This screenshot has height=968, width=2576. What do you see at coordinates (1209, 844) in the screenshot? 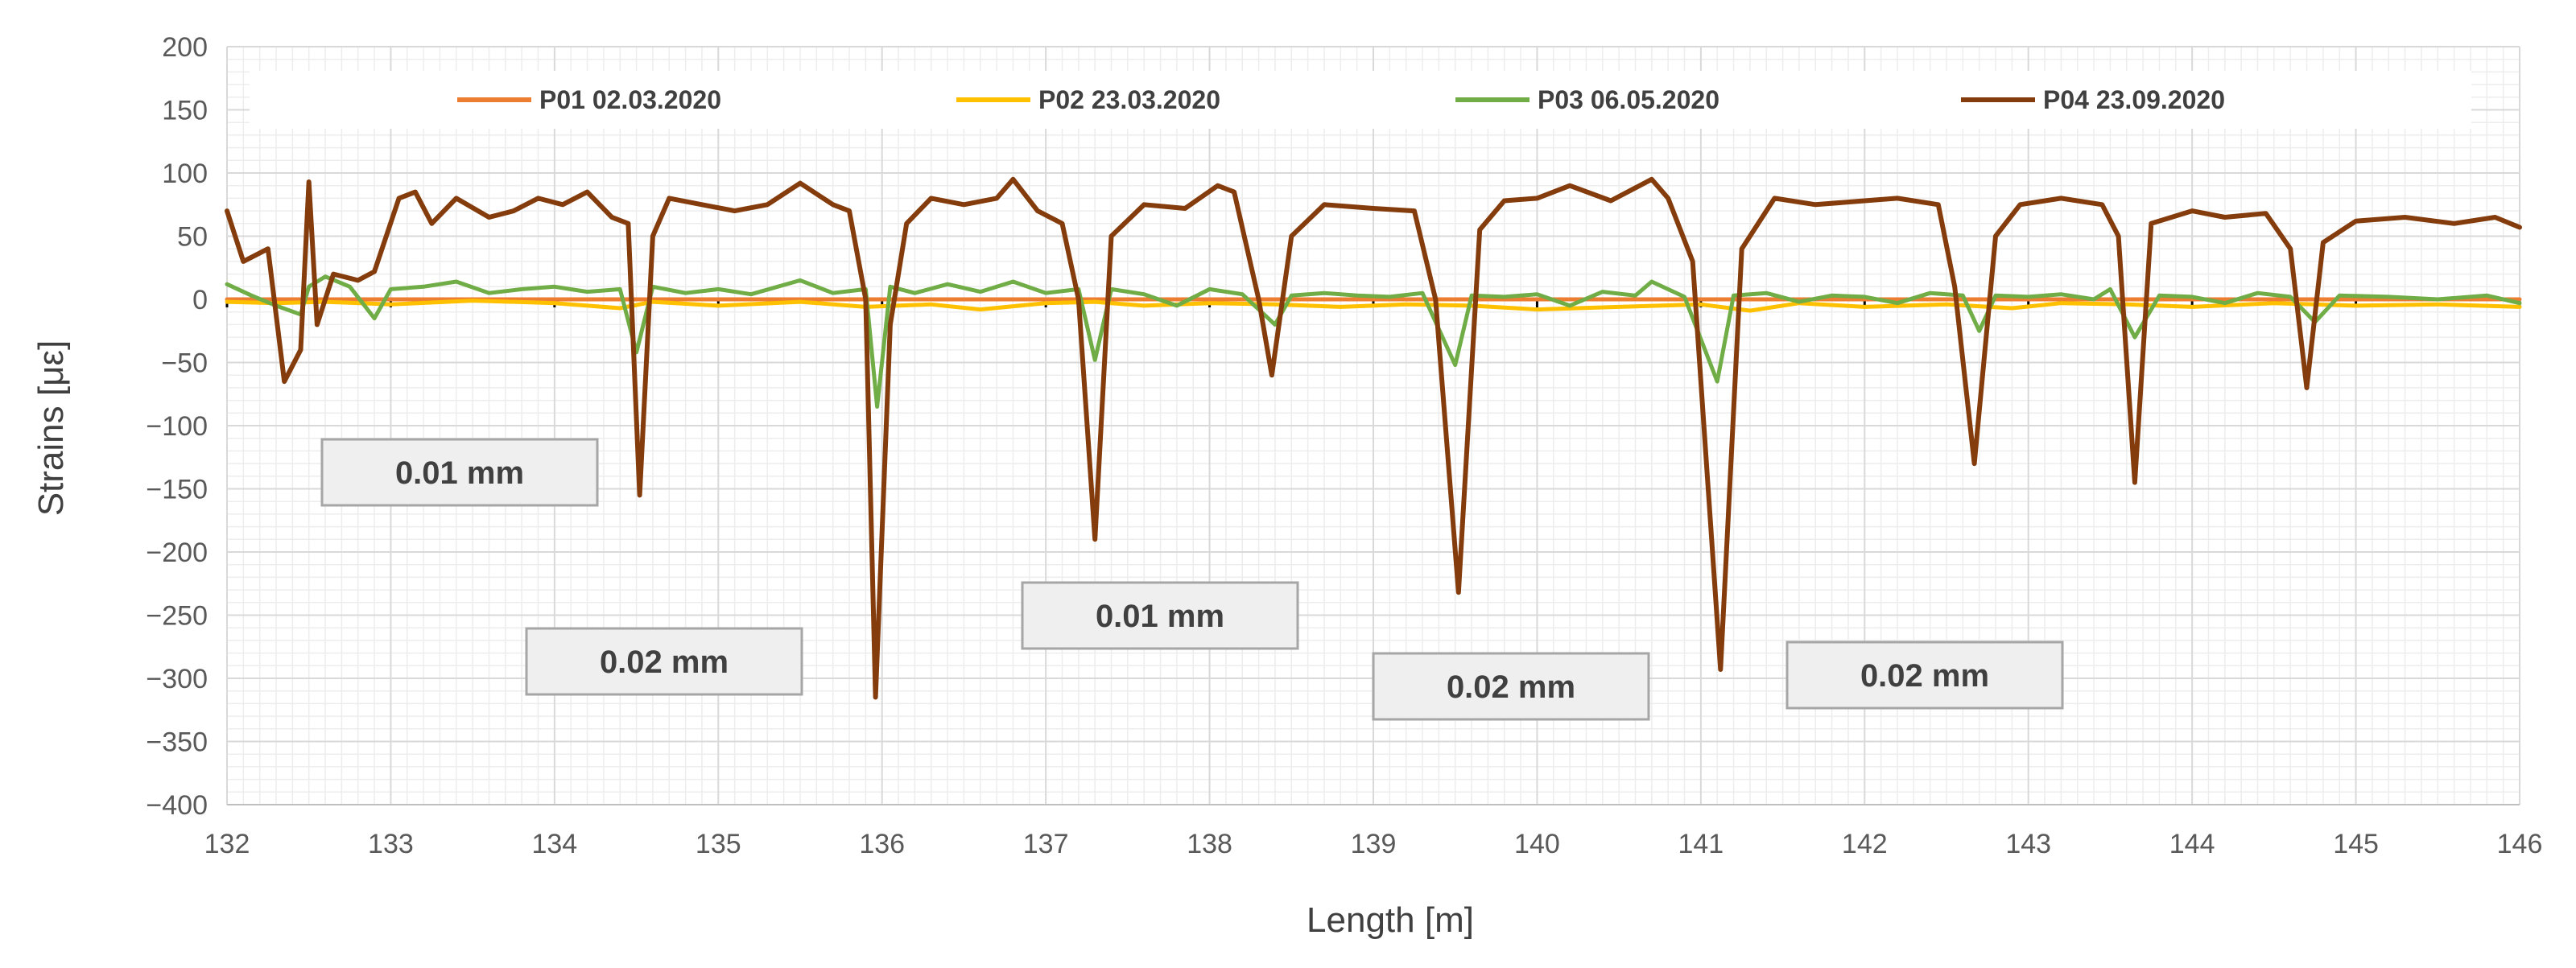
I see `x-tick-label: 138` at bounding box center [1209, 844].